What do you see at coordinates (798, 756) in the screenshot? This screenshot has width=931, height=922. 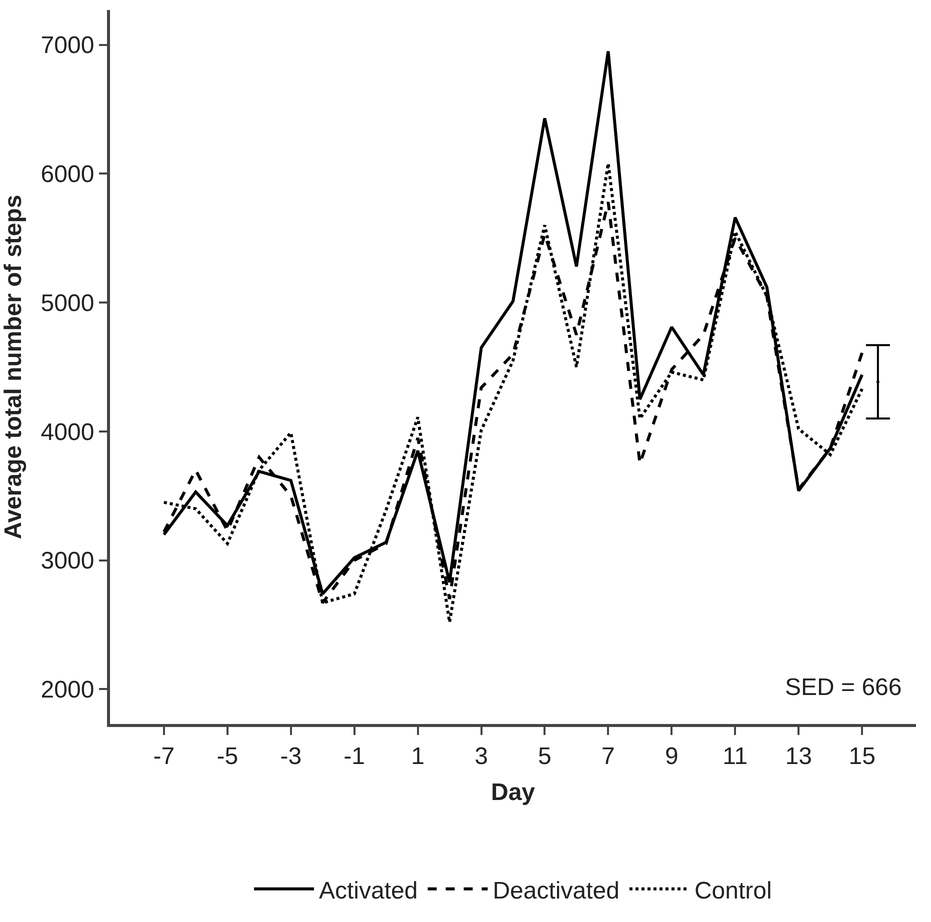 I see `x-tick-label: 13` at bounding box center [798, 756].